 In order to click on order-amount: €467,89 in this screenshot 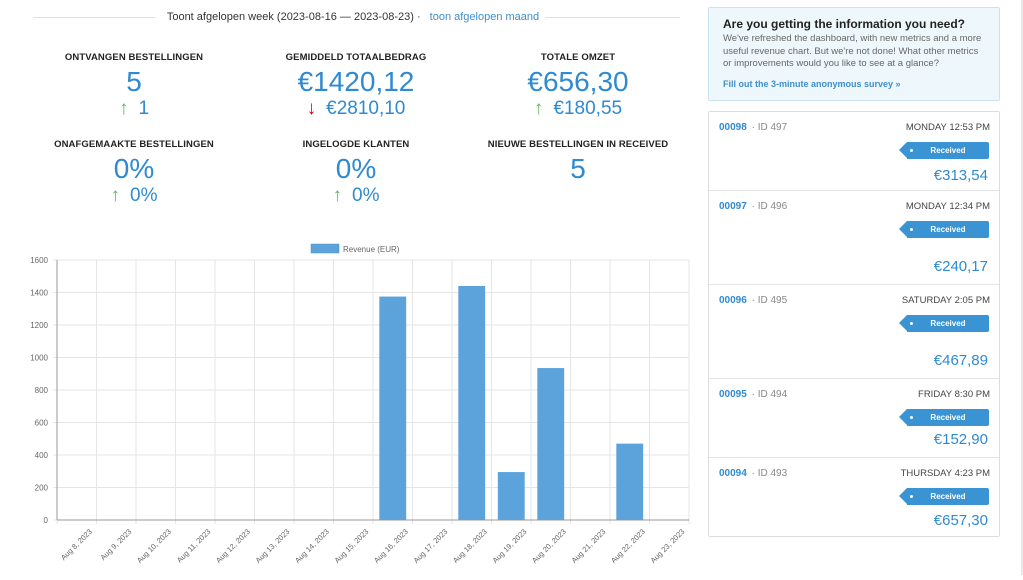, I will do `click(960, 360)`.